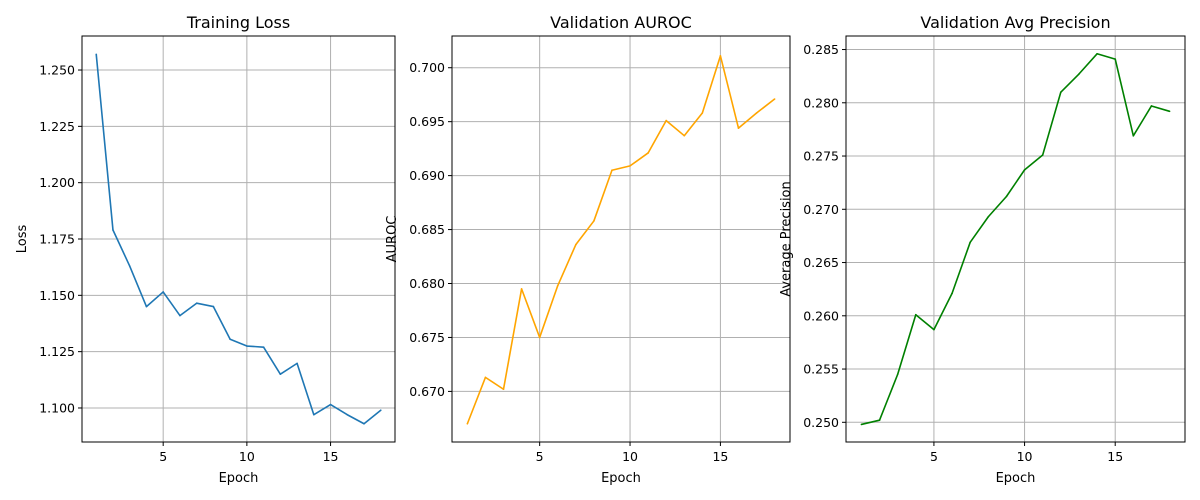 This screenshot has width=1200, height=500. Describe the element at coordinates (821, 369) in the screenshot. I see `y-tick-label: 0.255` at that location.